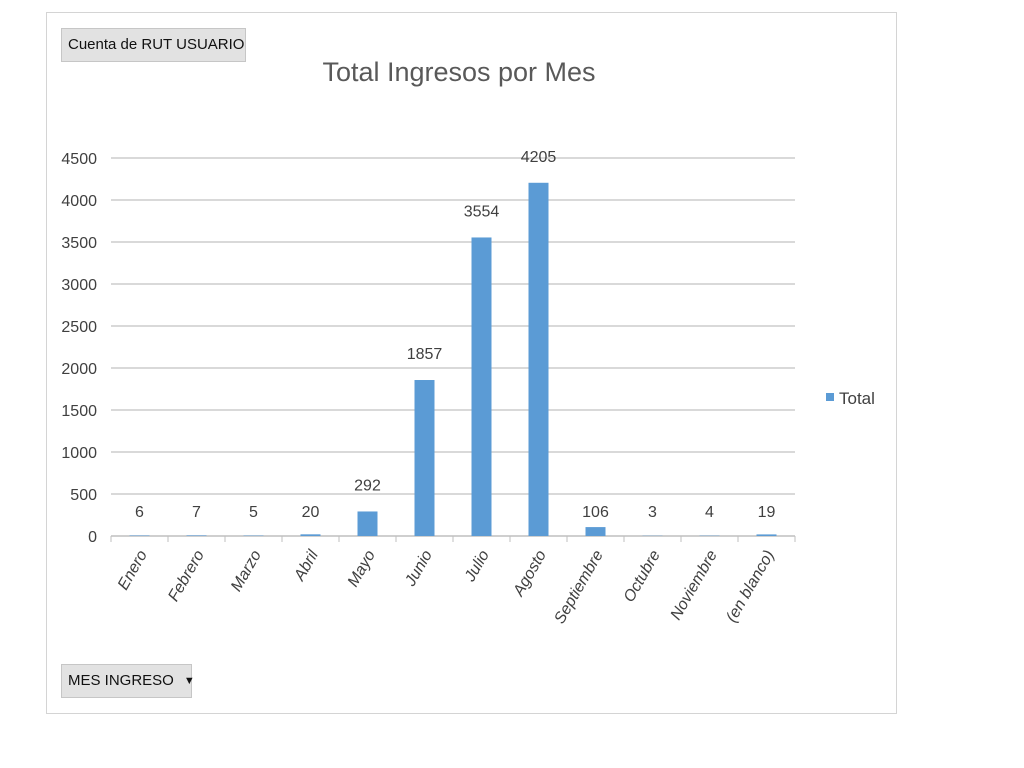 The height and width of the screenshot is (768, 1024). What do you see at coordinates (642, 576) in the screenshot?
I see `x-tick-label: Octubre` at bounding box center [642, 576].